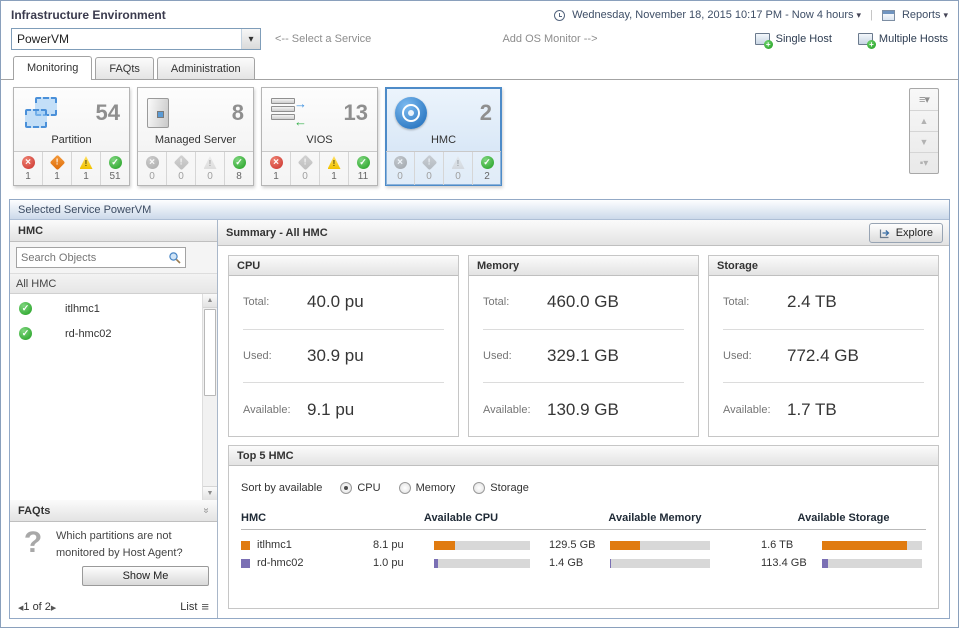  I want to click on object-list: itlhmc1 rd-hmc02 ▲ ▼, so click(113, 397).